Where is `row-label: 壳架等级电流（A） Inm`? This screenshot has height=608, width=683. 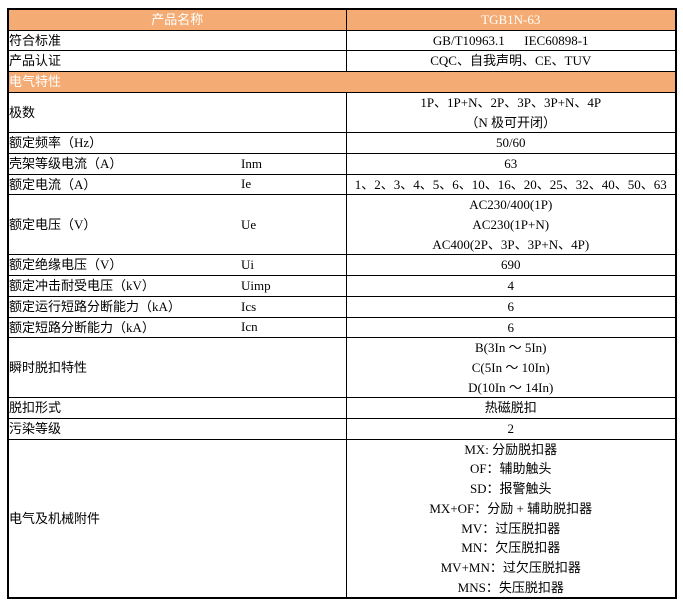 row-label: 壳架等级电流（A） Inm is located at coordinates (177, 163).